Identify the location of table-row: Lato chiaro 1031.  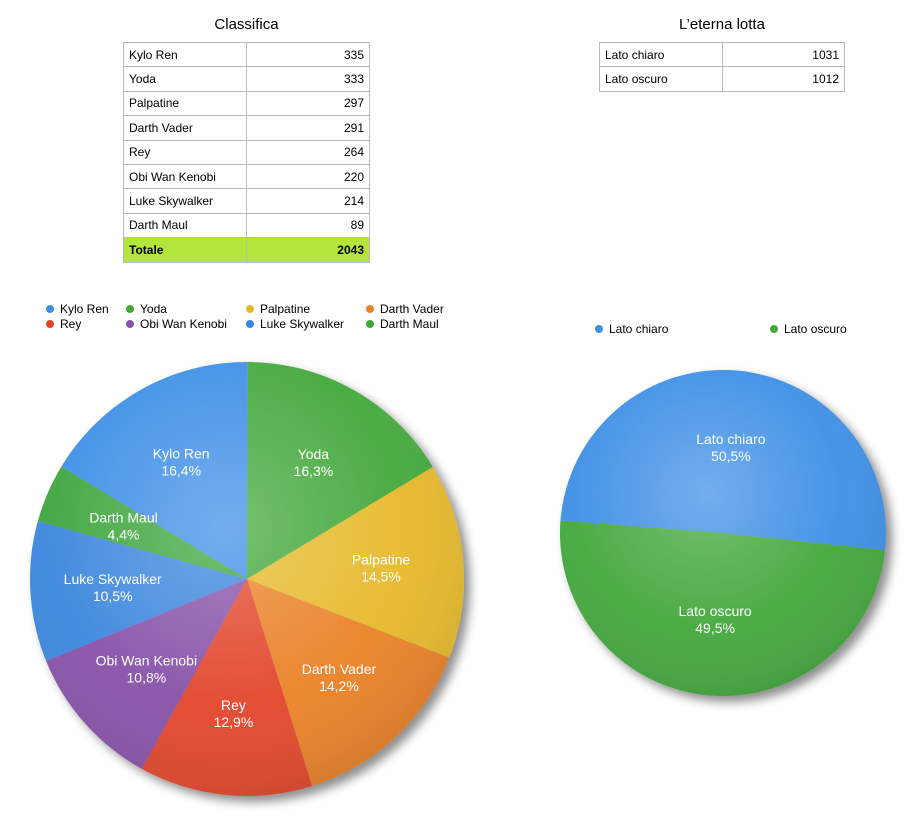
(722, 54).